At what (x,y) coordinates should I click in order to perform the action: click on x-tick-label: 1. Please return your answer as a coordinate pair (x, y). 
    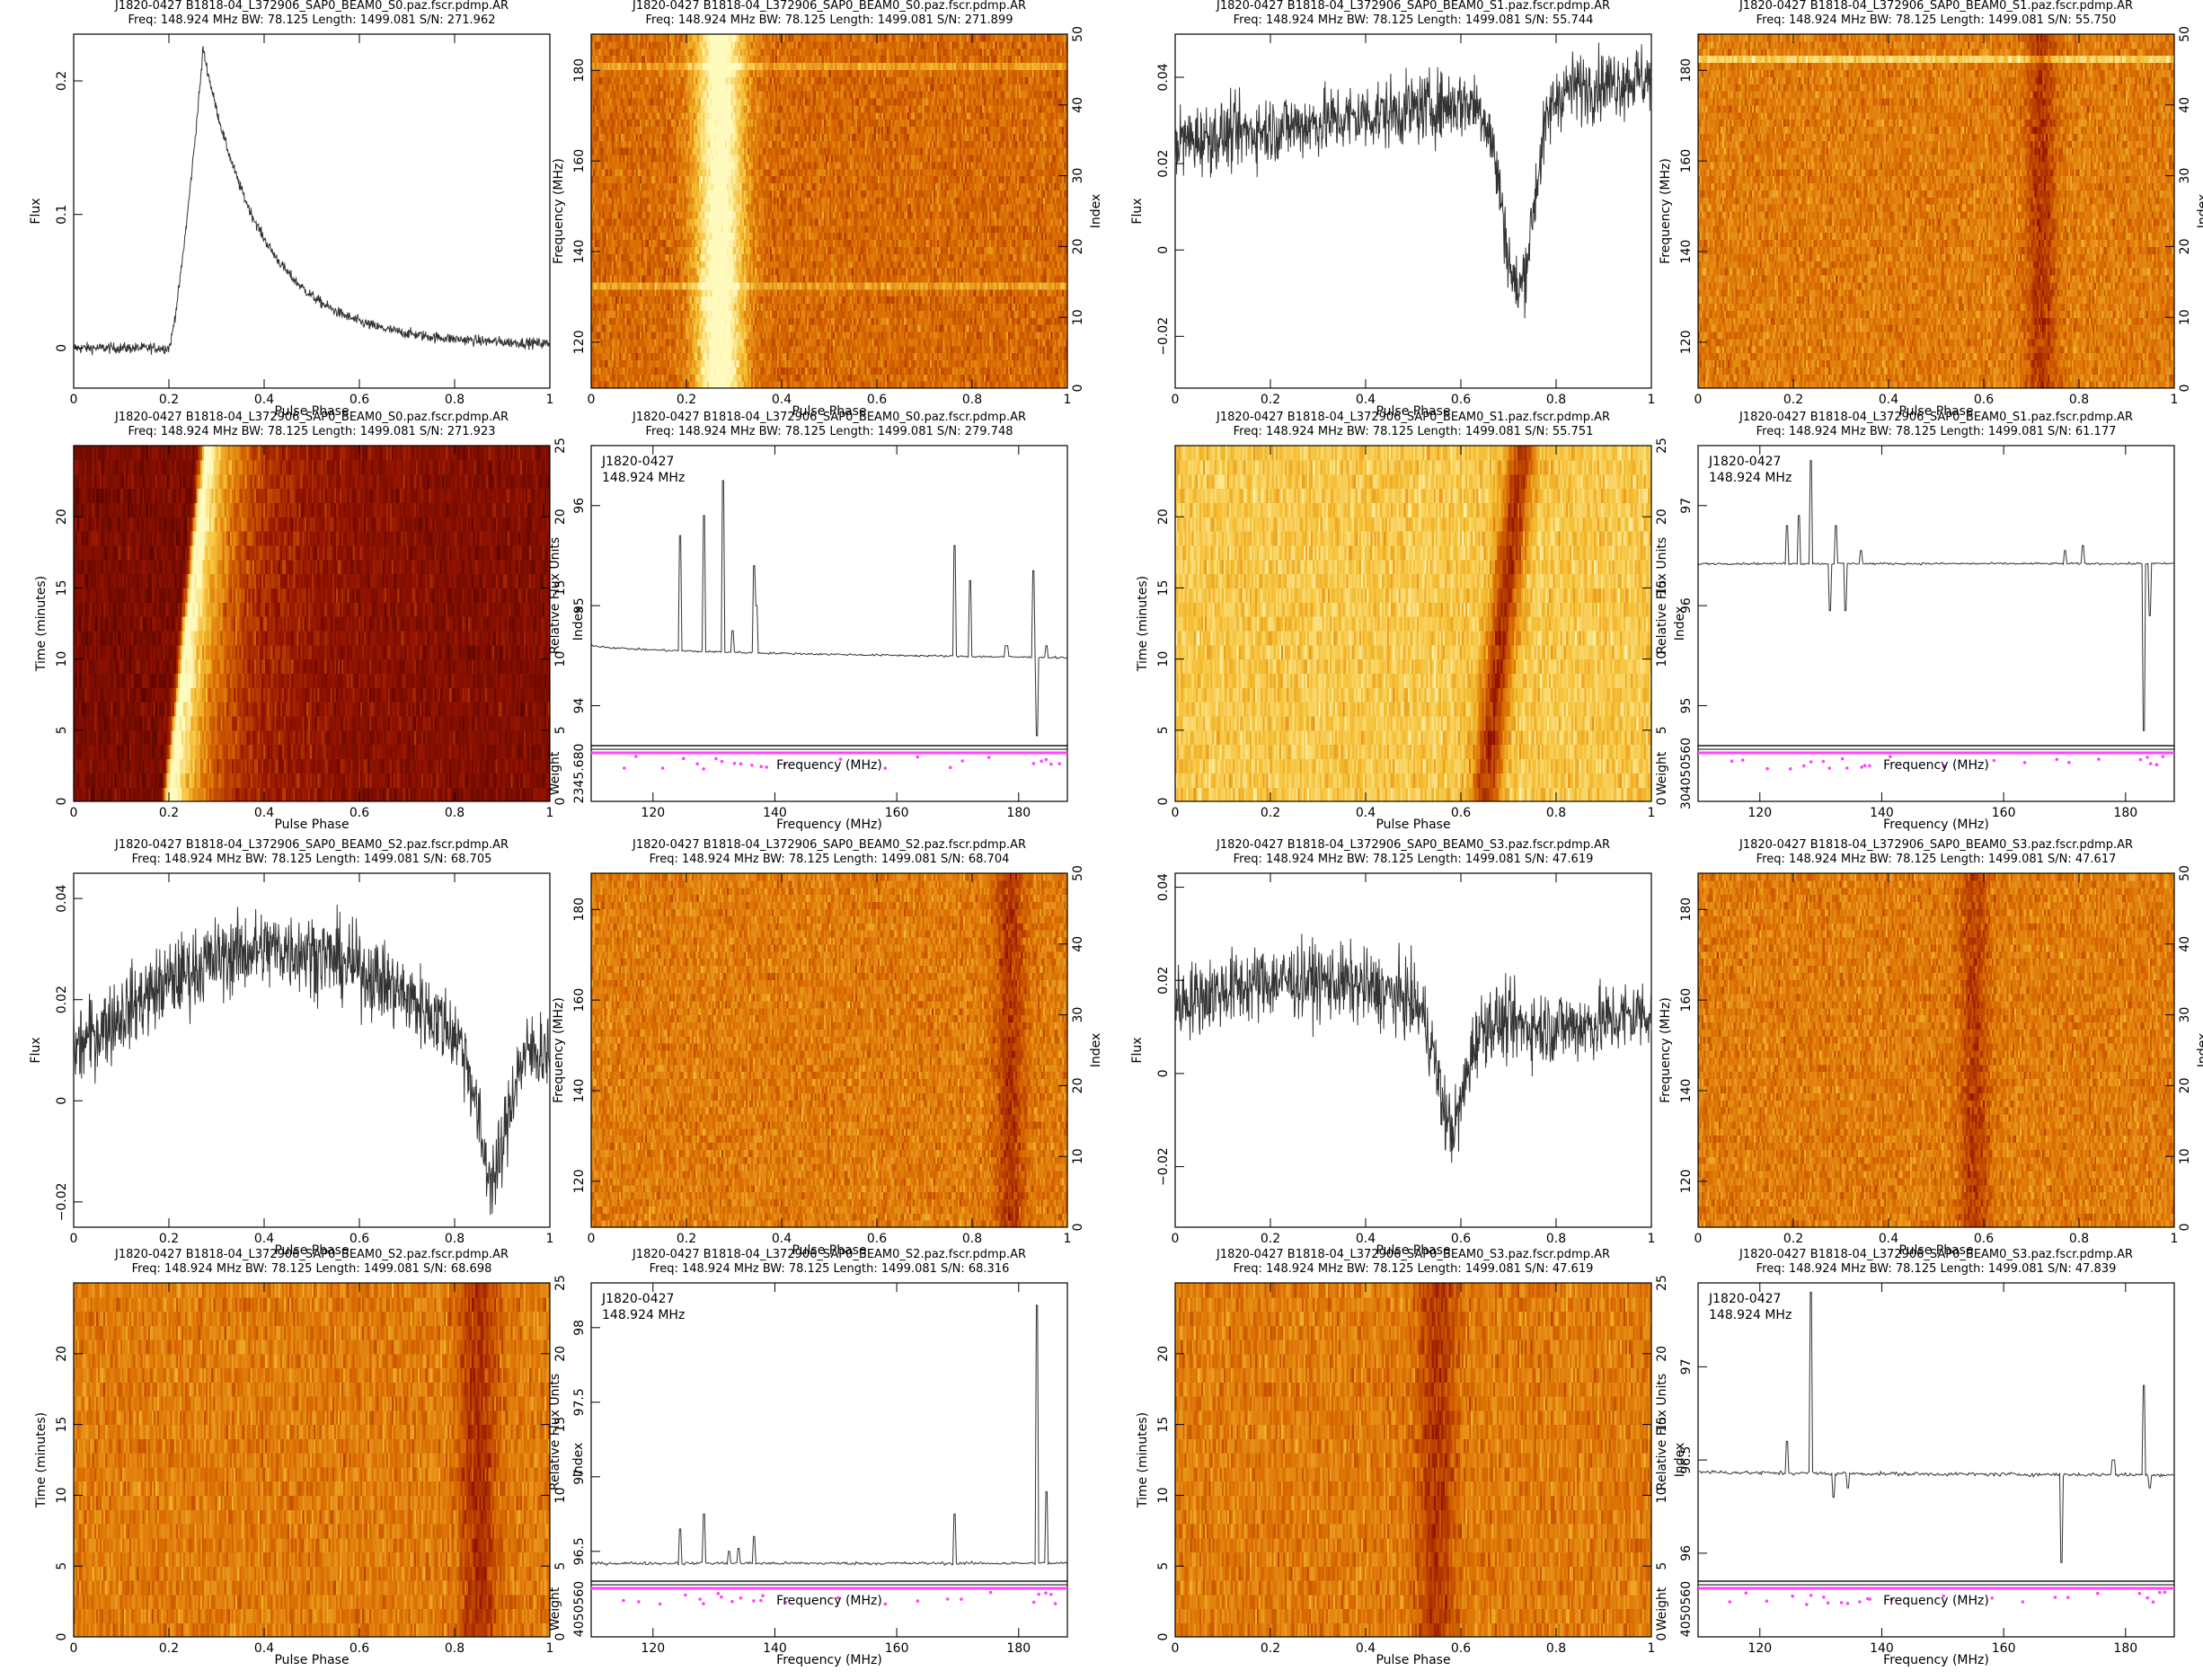
    Looking at the image, I should click on (550, 400).